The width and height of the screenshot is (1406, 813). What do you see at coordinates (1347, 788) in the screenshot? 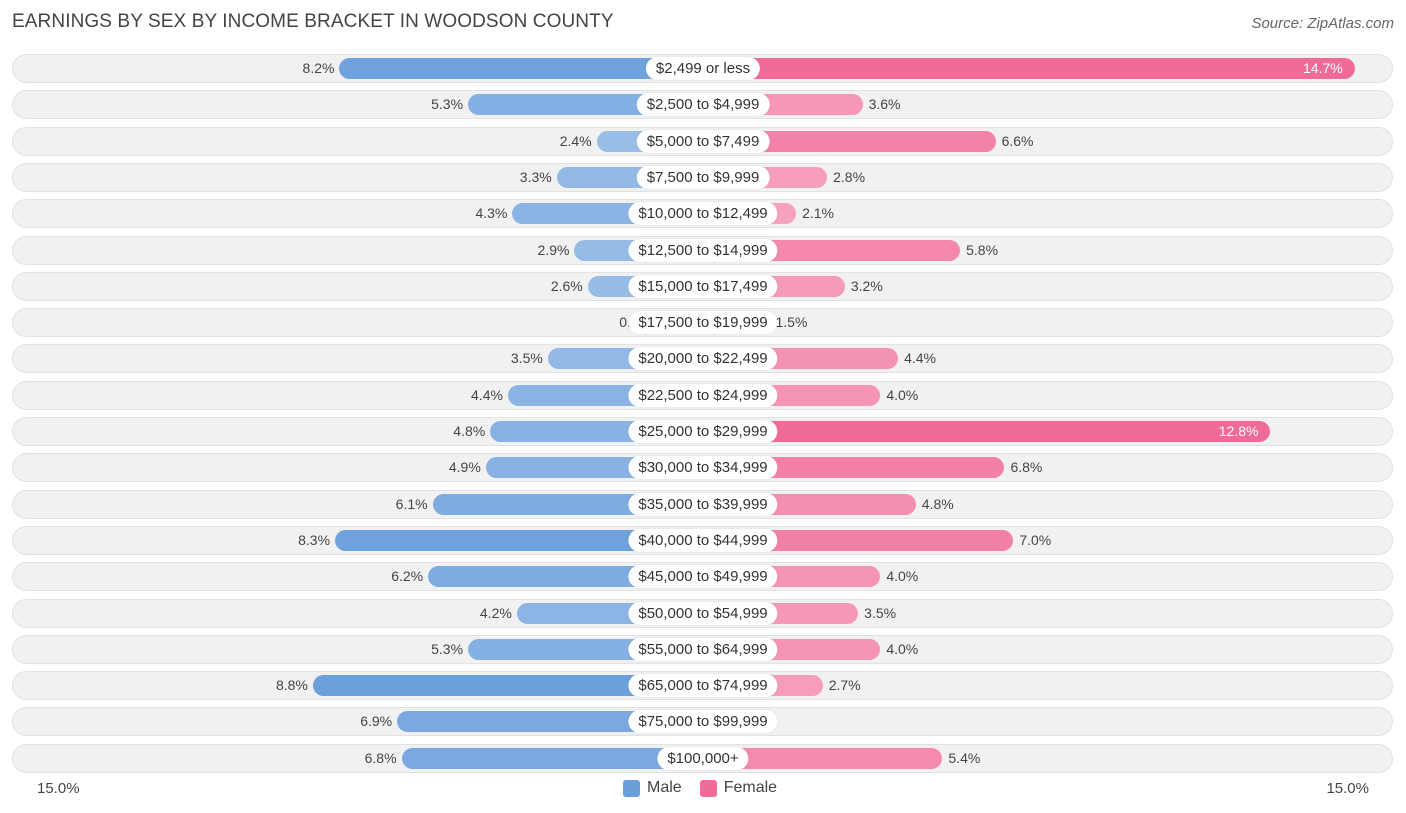
I see `axis-right-label: 15.0%` at bounding box center [1347, 788].